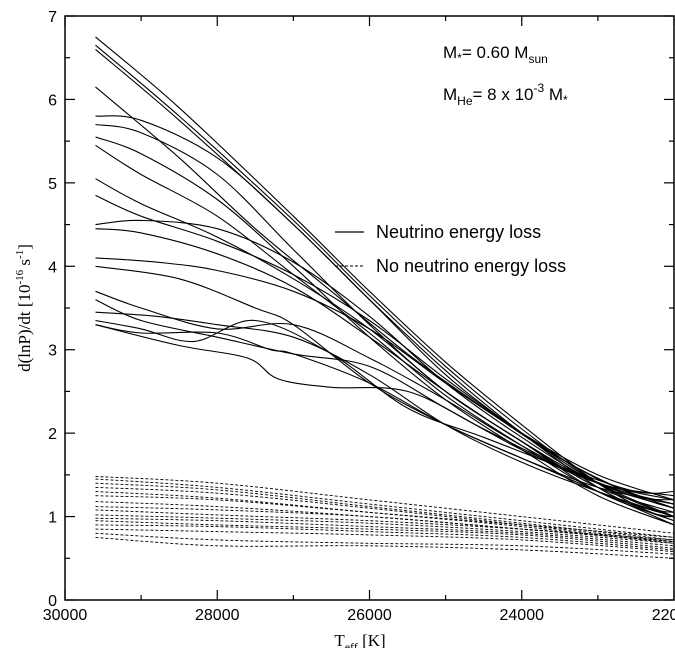 Image resolution: width=675 pixels, height=648 pixels. Describe the element at coordinates (52, 518) in the screenshot. I see `y-tick-label-1: 1` at that location.